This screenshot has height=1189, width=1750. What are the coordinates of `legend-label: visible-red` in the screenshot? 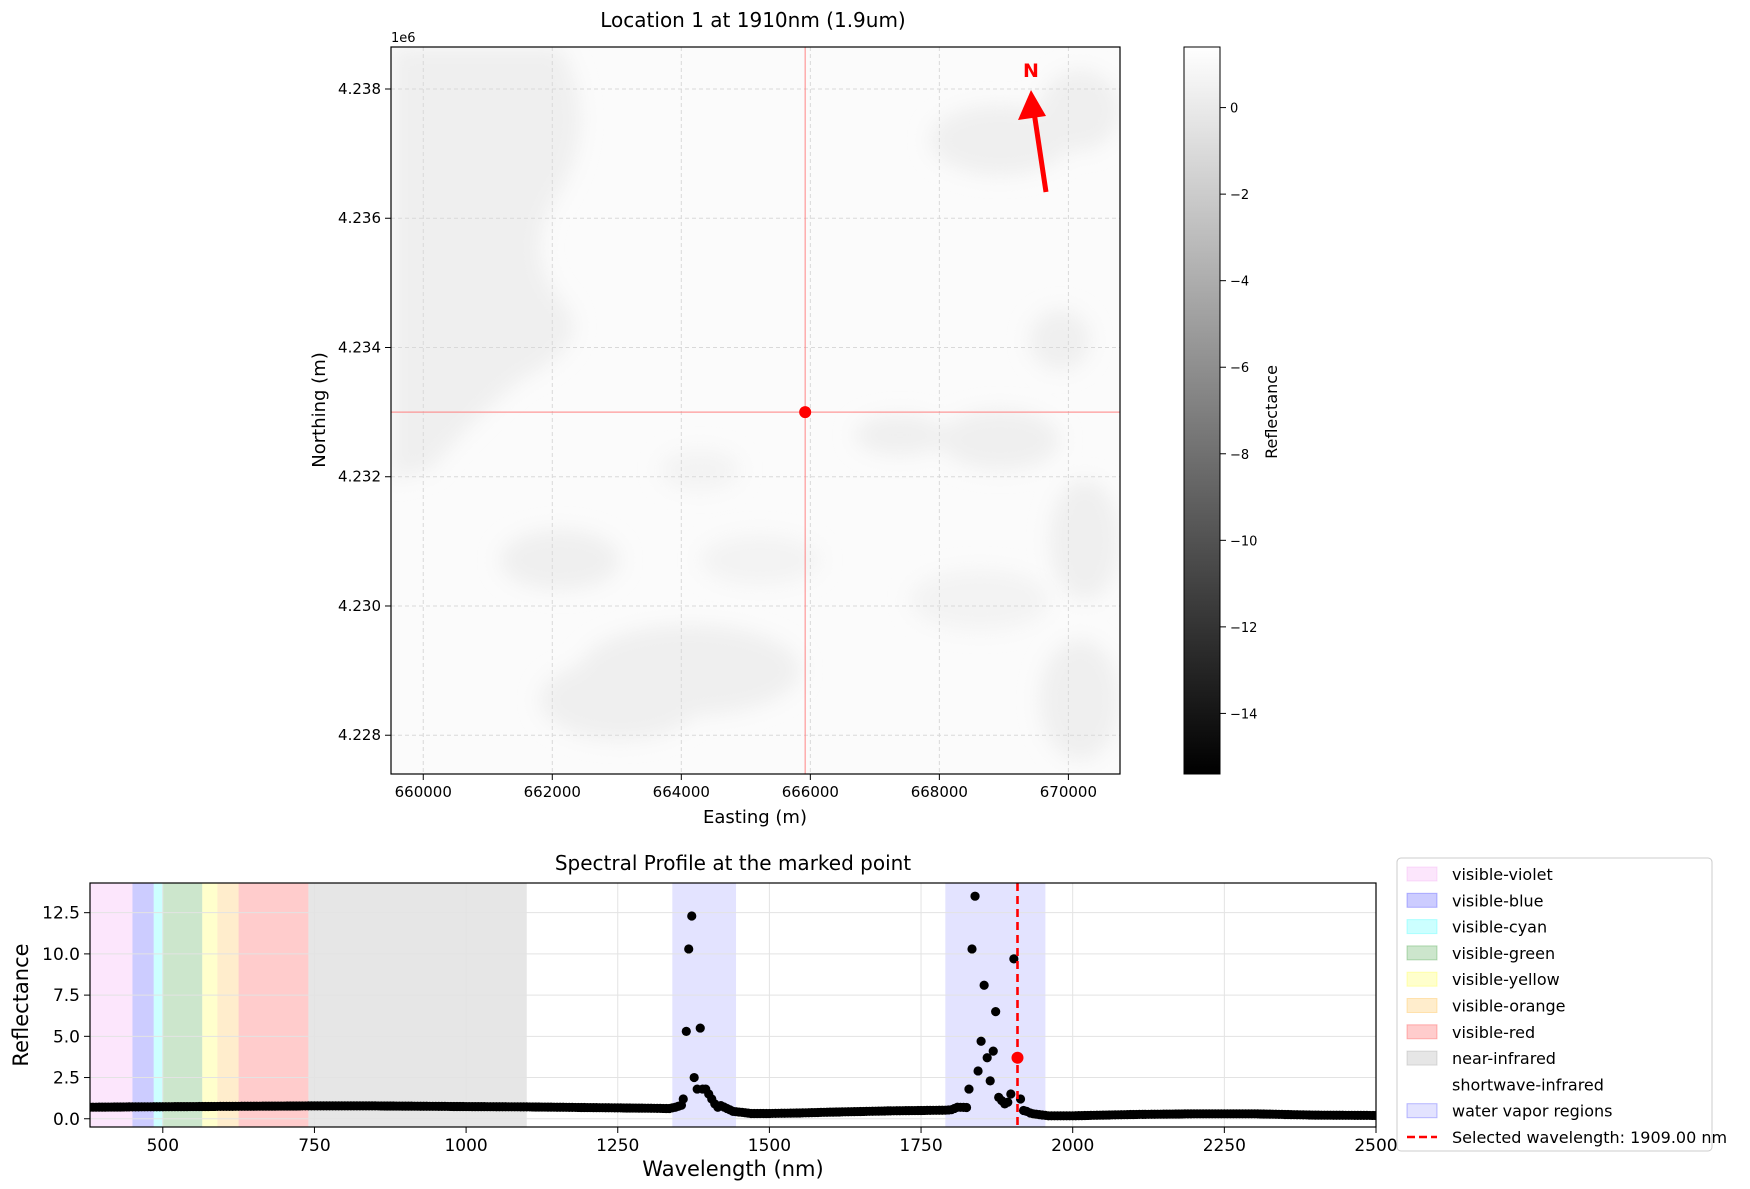 It's located at (1493, 1032).